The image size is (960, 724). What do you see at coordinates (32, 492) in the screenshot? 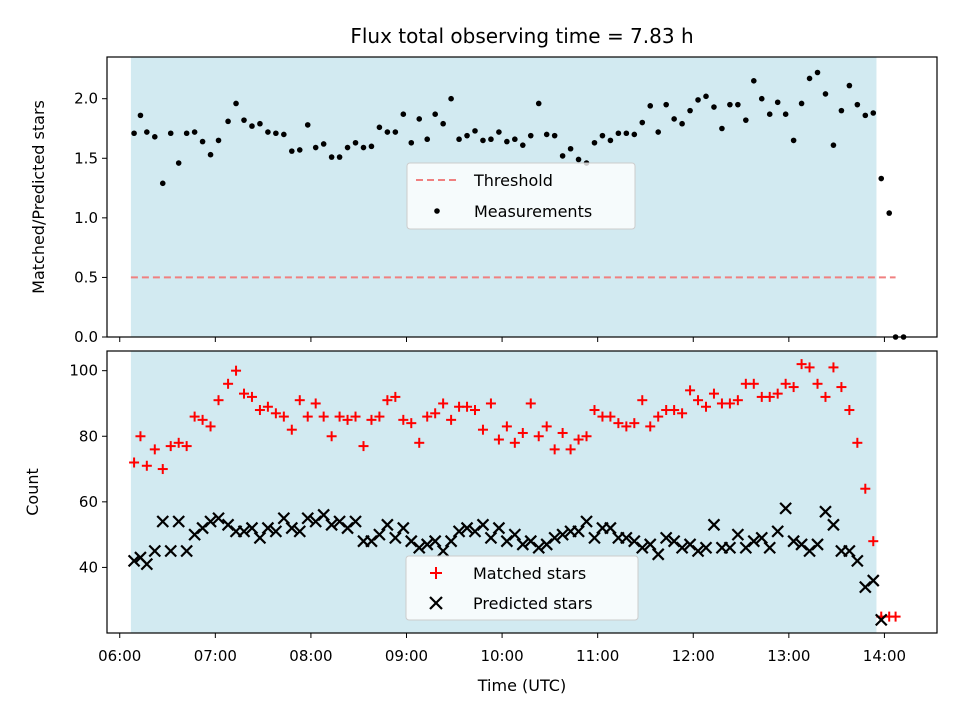
I see `bottom-y-axis-label: Count` at bounding box center [32, 492].